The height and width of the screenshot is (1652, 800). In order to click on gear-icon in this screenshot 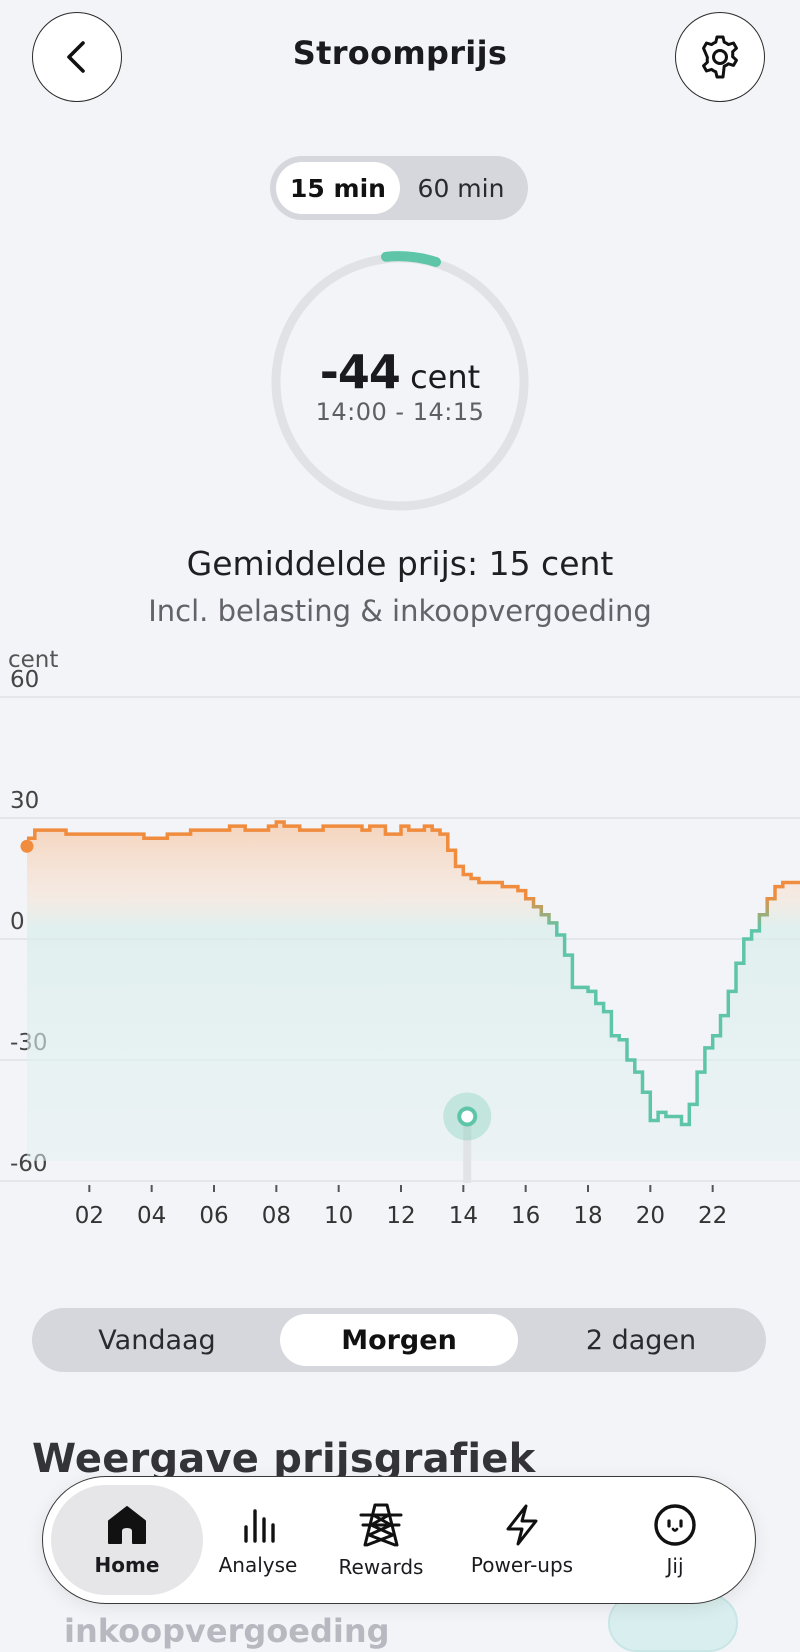, I will do `click(720, 57)`.